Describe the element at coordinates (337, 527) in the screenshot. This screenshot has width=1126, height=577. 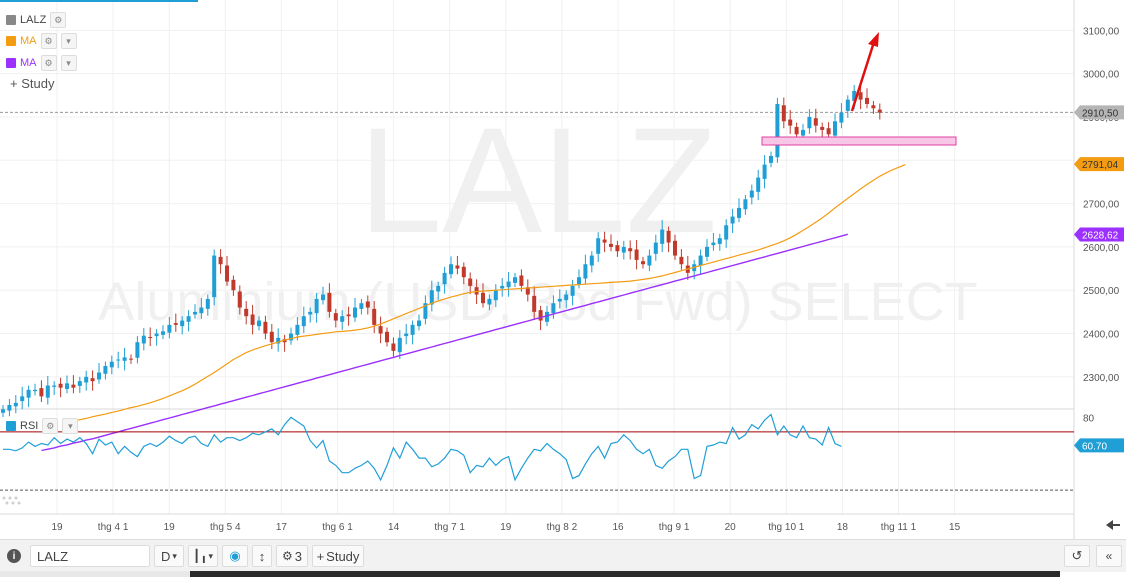
I see `time-tick-label: thg 6 1` at that location.